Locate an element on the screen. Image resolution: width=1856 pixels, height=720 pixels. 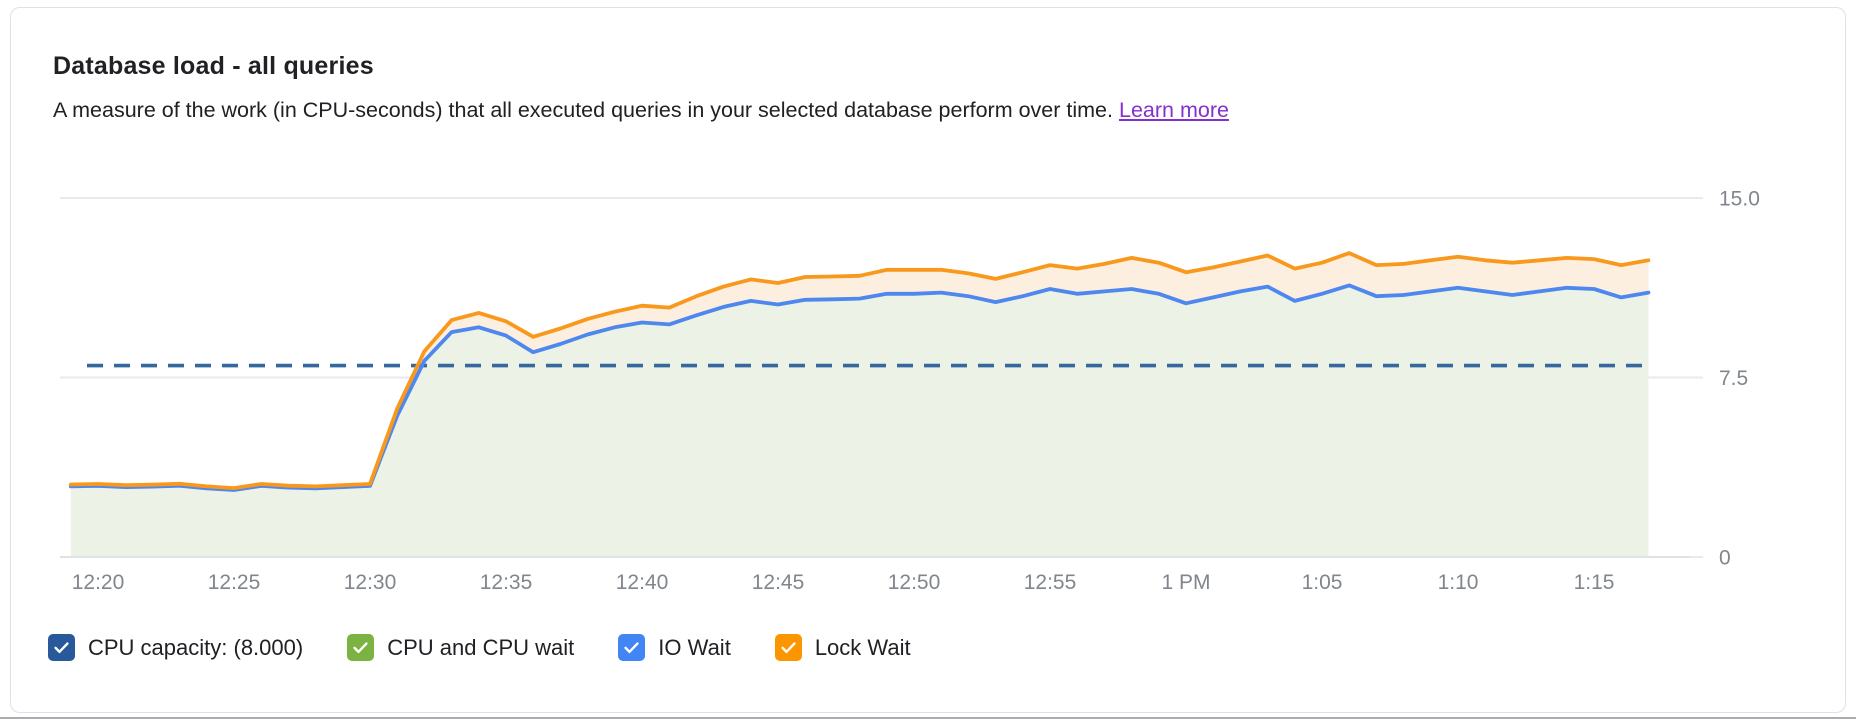
y-tick-label: 7.5 is located at coordinates (1733, 378).